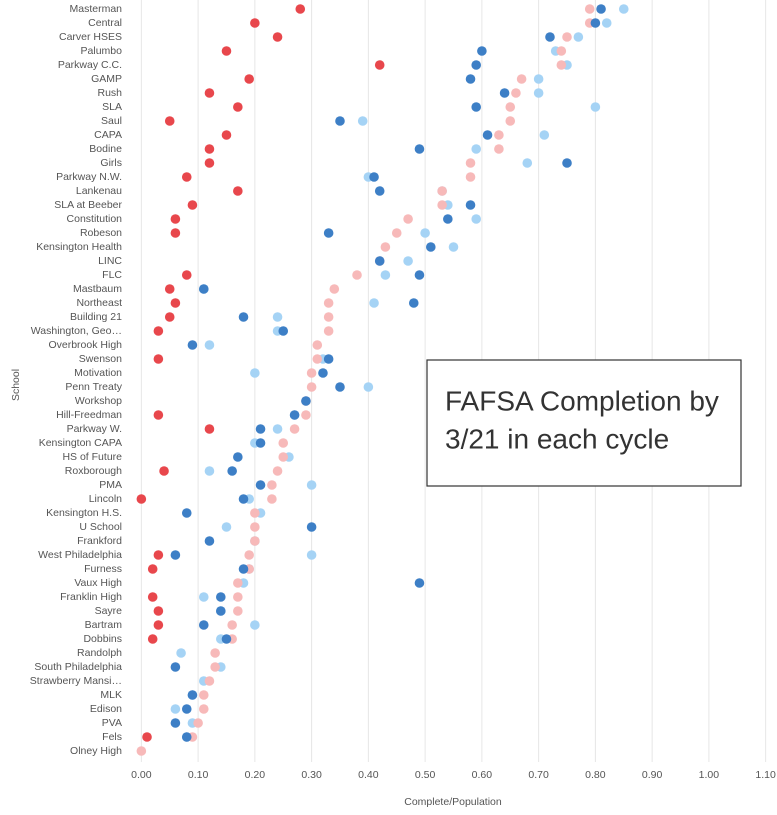 Image resolution: width=777 pixels, height=815 pixels. I want to click on y-tick-label: MLK, so click(111, 695).